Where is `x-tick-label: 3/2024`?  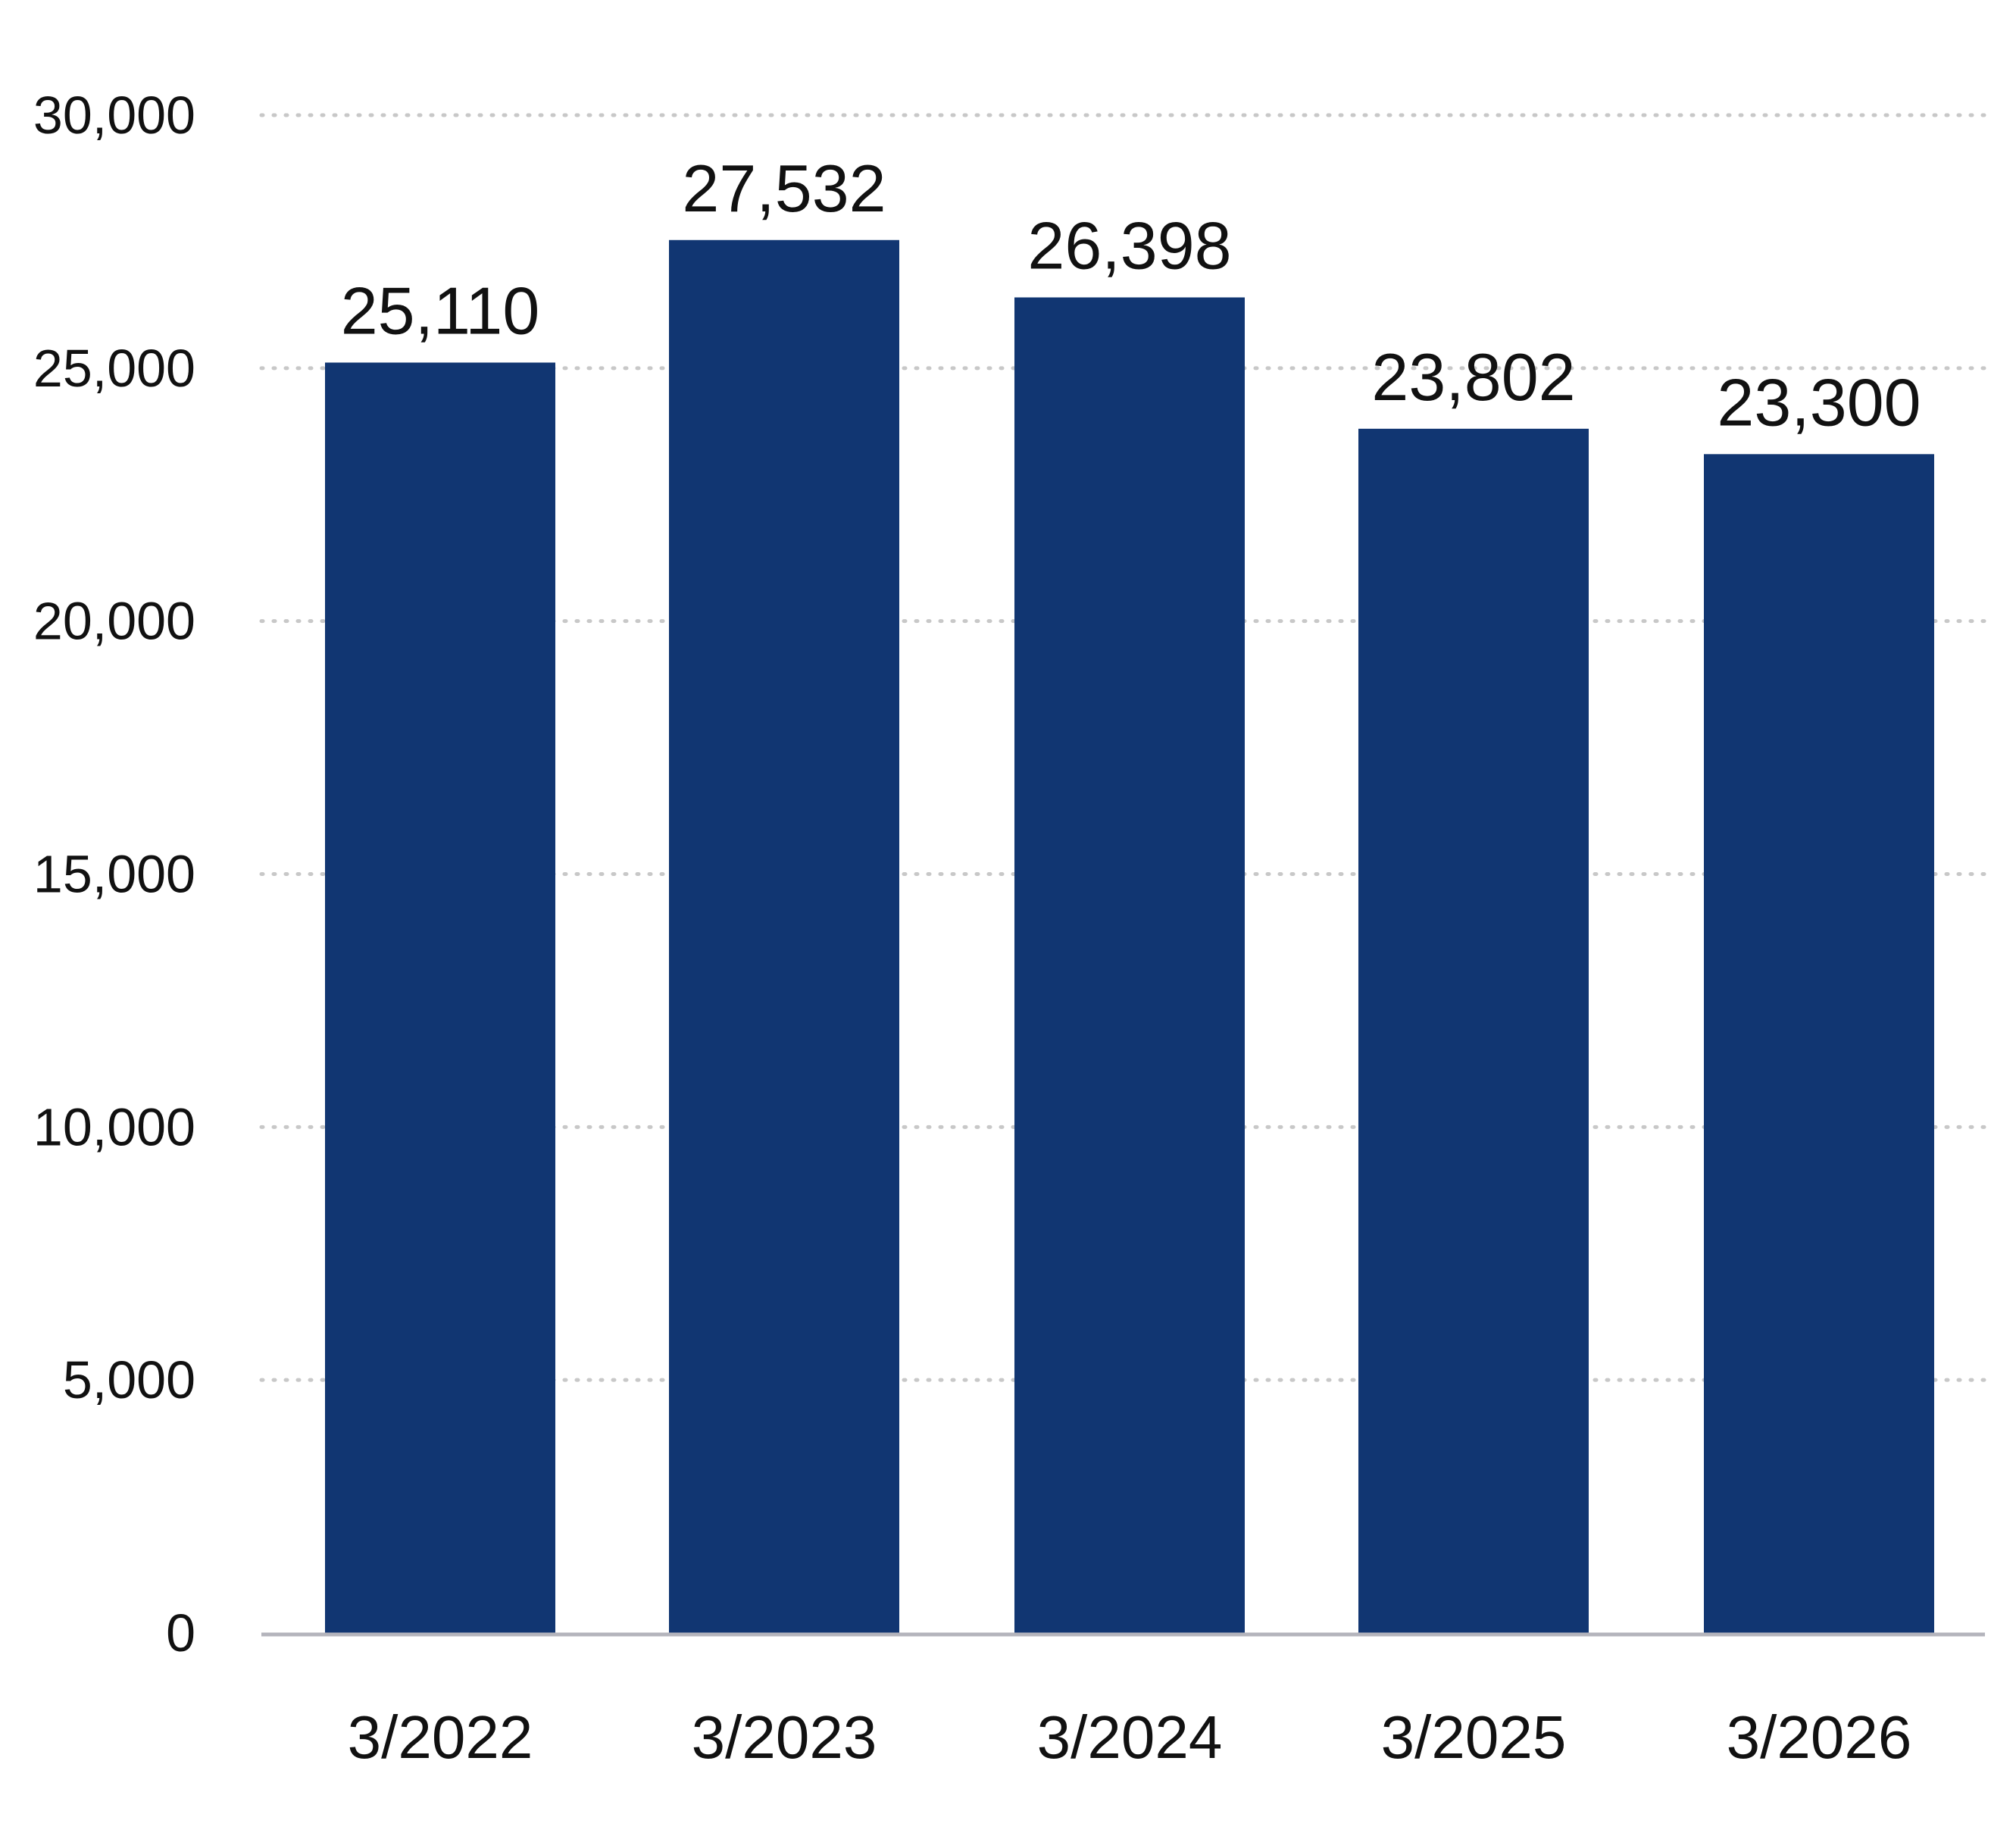 x-tick-label: 3/2024 is located at coordinates (1130, 1737).